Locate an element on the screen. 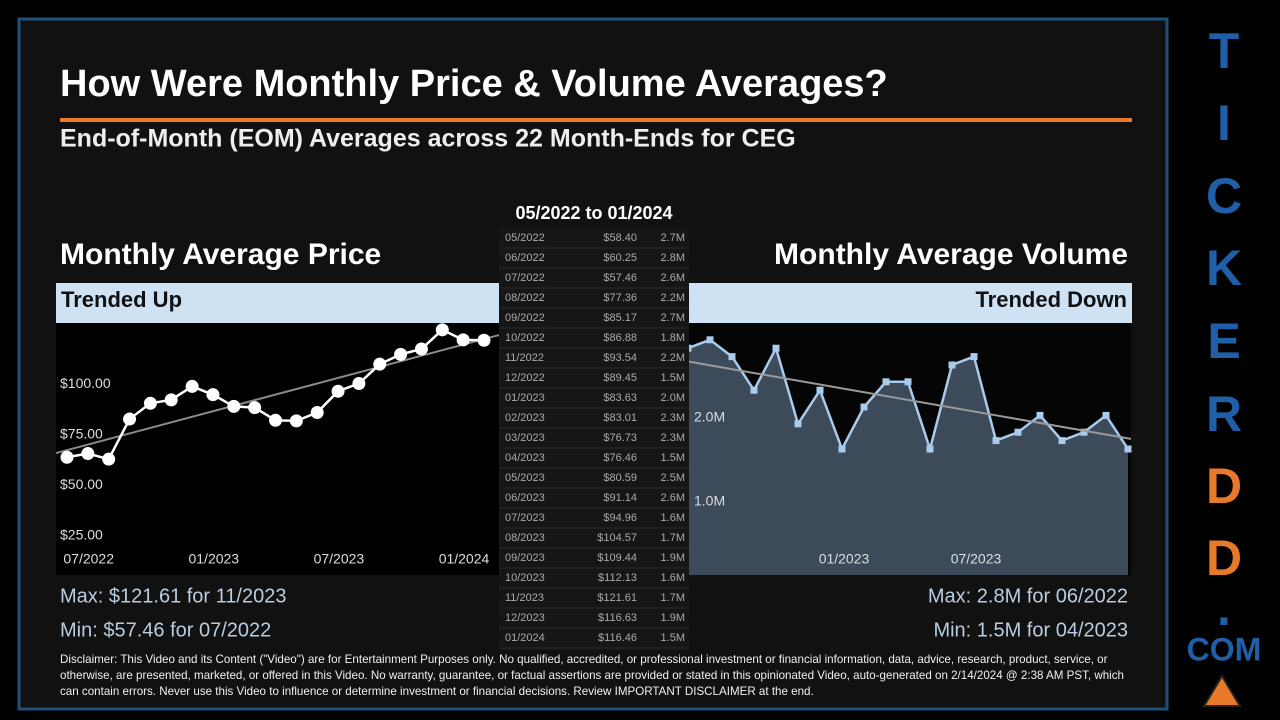 This screenshot has height=720, width=1280. table-month: 06/2022 is located at coordinates (525, 258).